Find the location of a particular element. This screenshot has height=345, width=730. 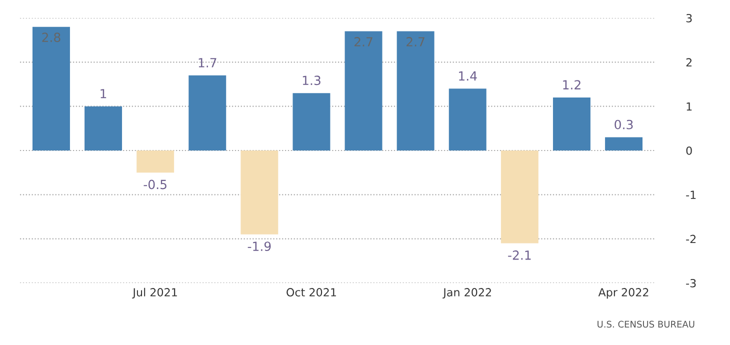

y-tick-label: 3 is located at coordinates (689, 18).